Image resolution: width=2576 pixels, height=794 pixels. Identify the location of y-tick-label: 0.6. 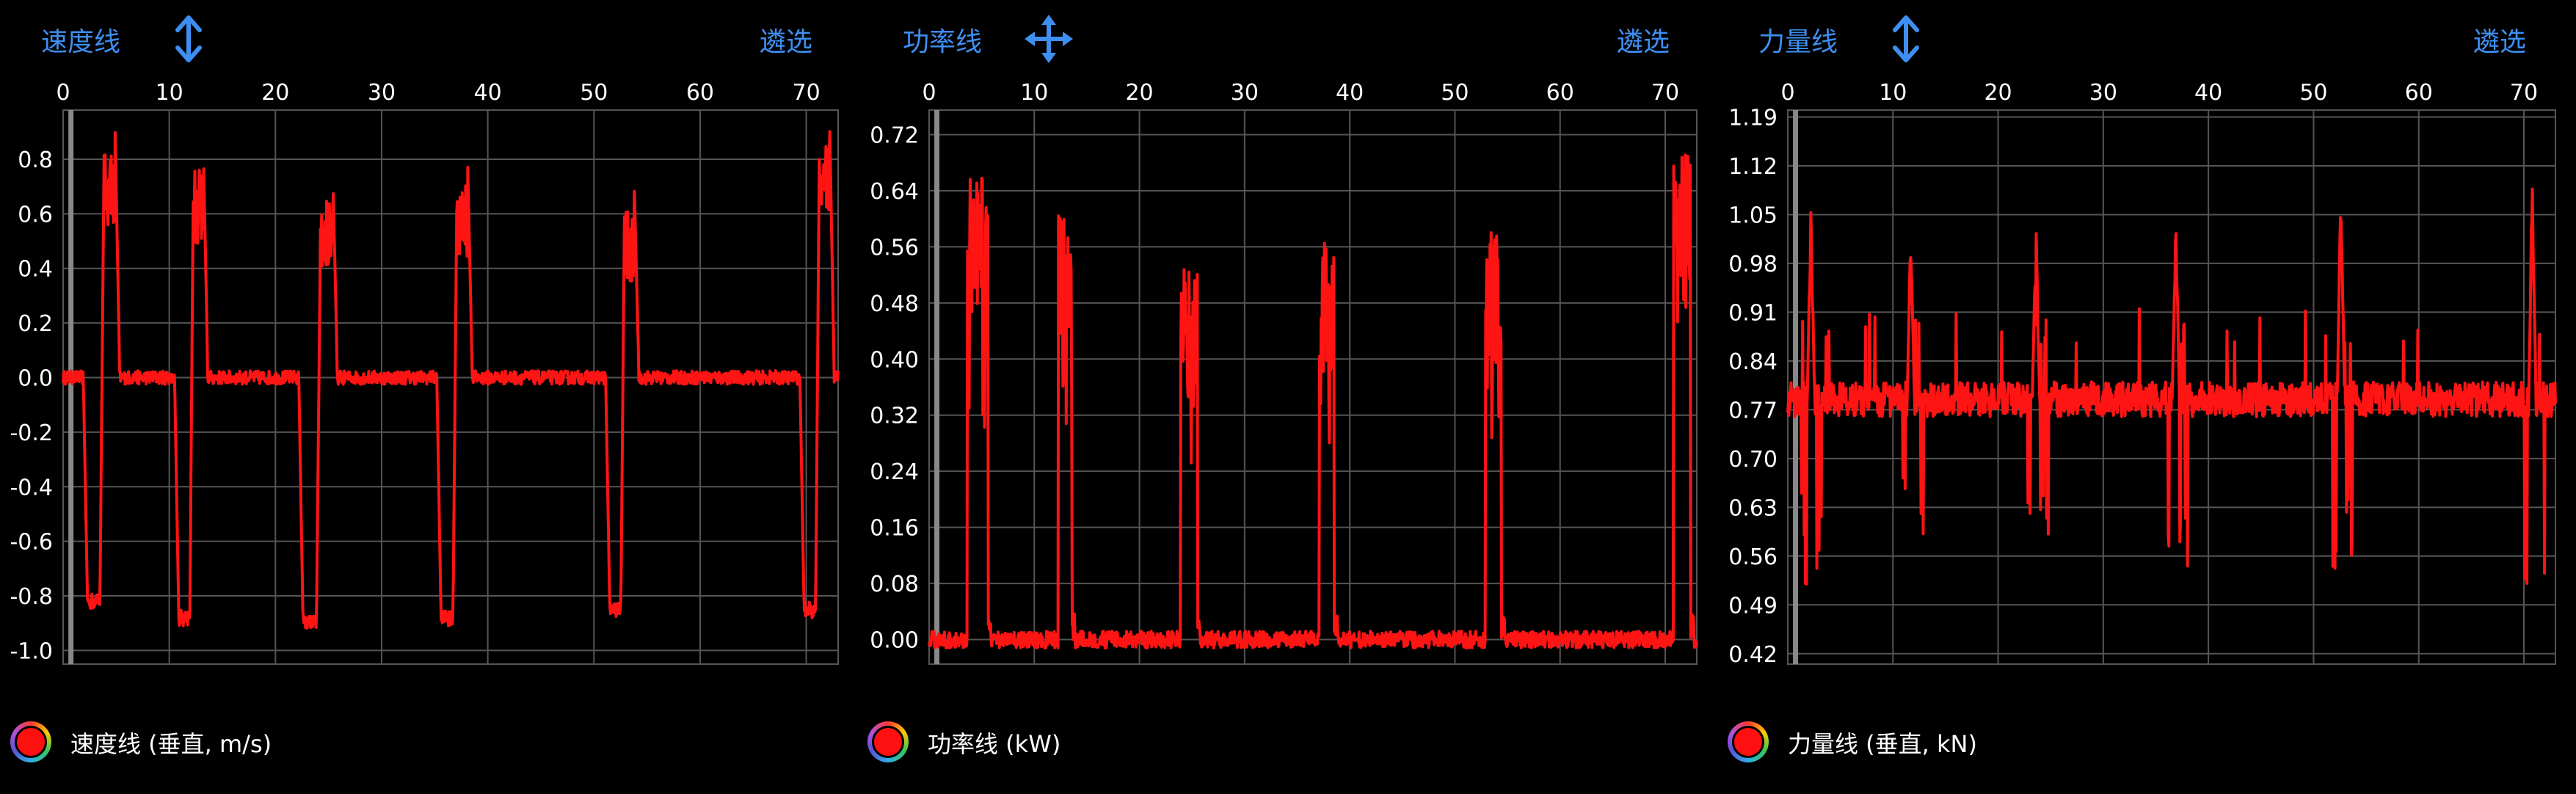
(35, 214).